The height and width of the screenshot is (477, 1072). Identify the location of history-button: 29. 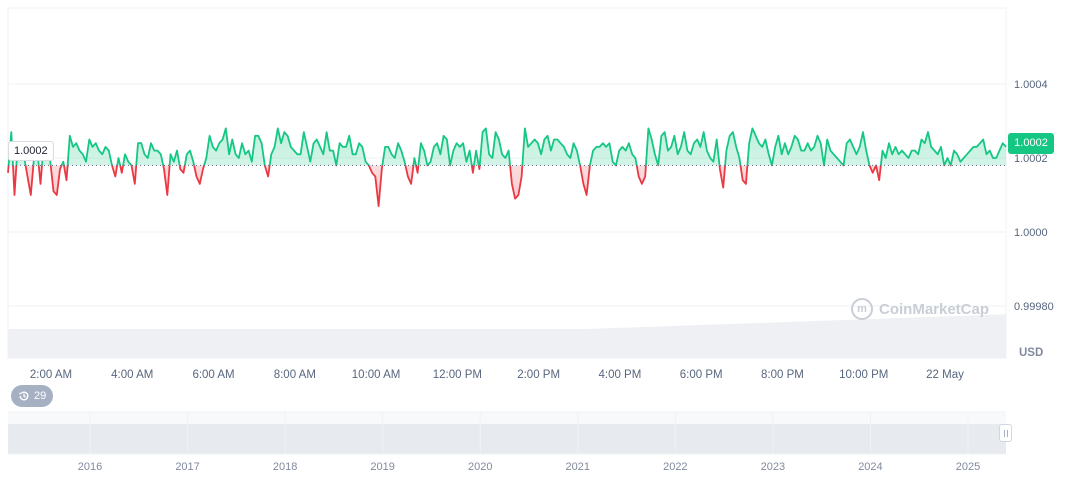
(32, 396).